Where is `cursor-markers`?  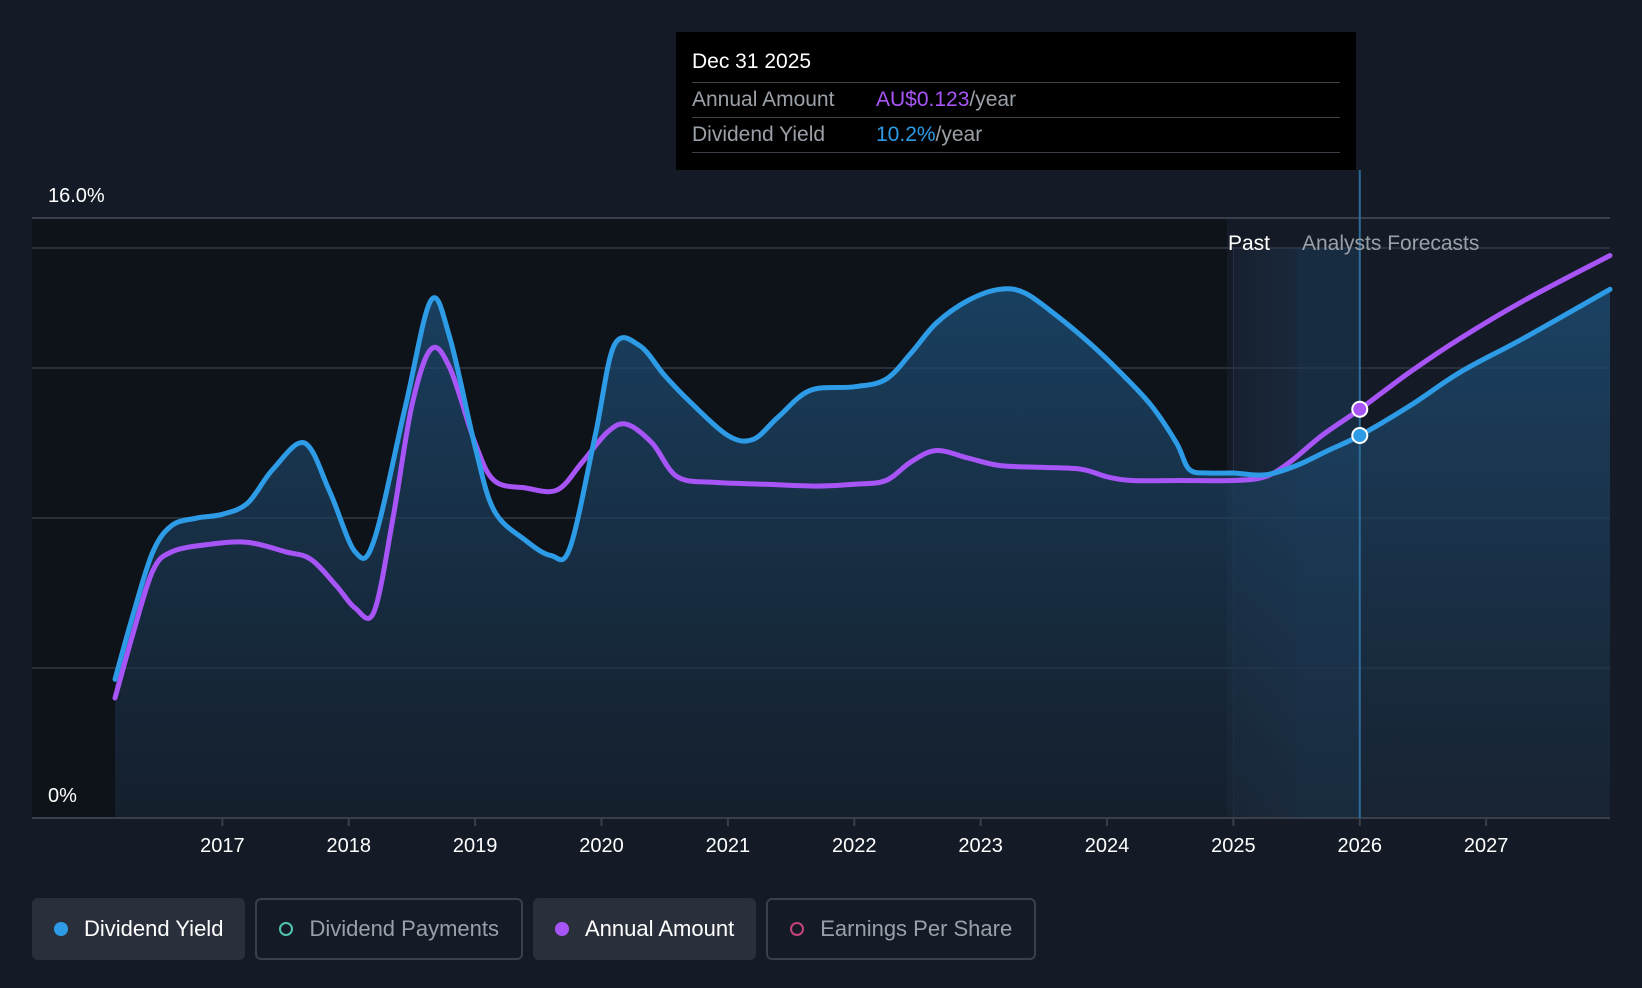
cursor-markers is located at coordinates (1360, 422).